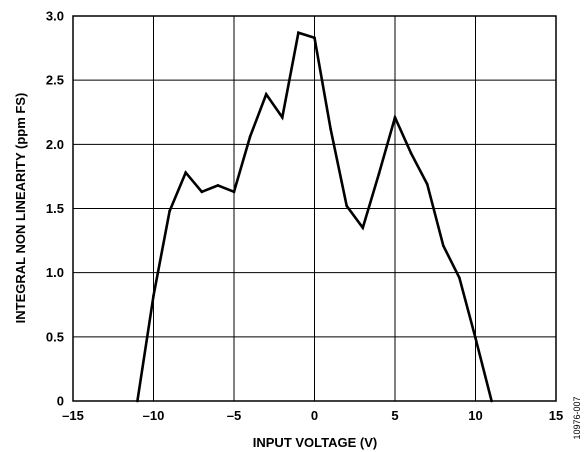  Describe the element at coordinates (315, 442) in the screenshot. I see `x-axis-title: INPUT VOLTAGE (V)` at that location.